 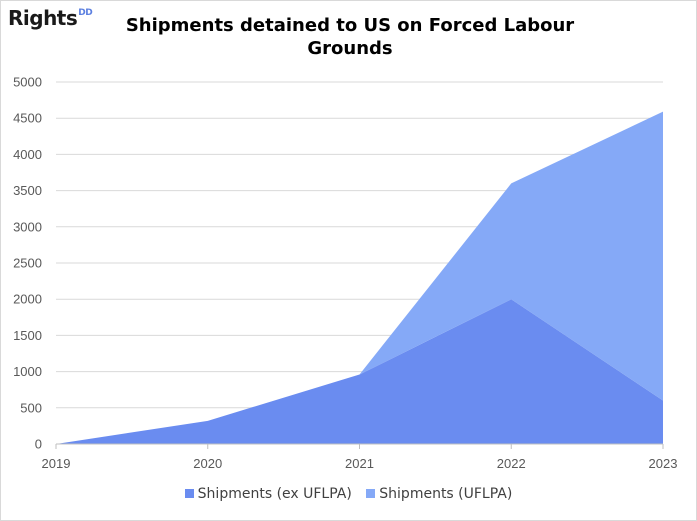 What do you see at coordinates (27, 82) in the screenshot?
I see `y-tick-5000: 5000` at bounding box center [27, 82].